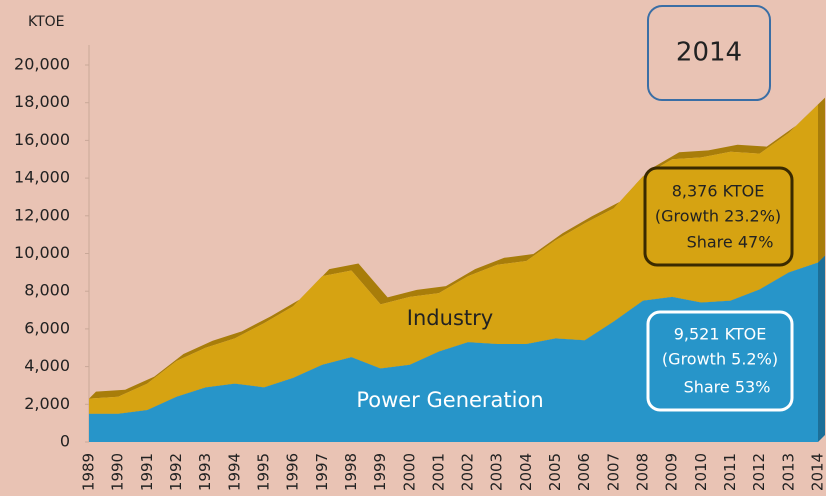 The width and height of the screenshot is (826, 496). What do you see at coordinates (497, 472) in the screenshot?
I see `x-tick-label: 2003` at bounding box center [497, 472].